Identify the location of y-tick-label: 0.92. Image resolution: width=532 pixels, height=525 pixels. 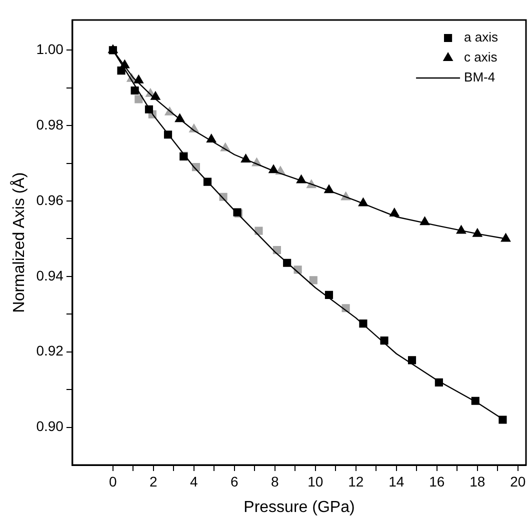
(50, 350).